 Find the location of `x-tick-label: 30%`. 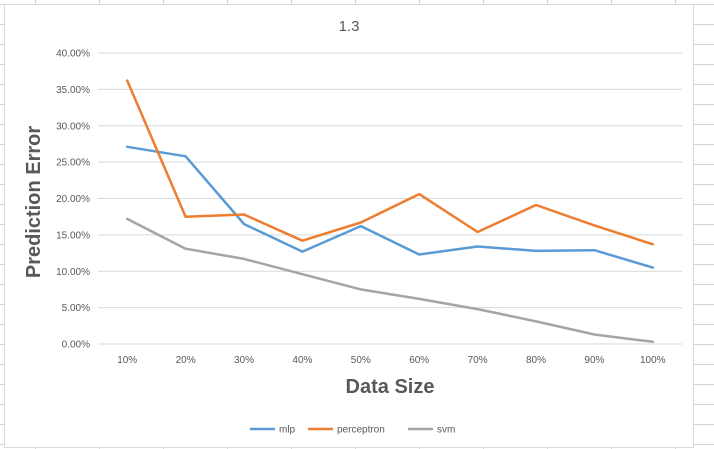

x-tick-label: 30% is located at coordinates (244, 360).